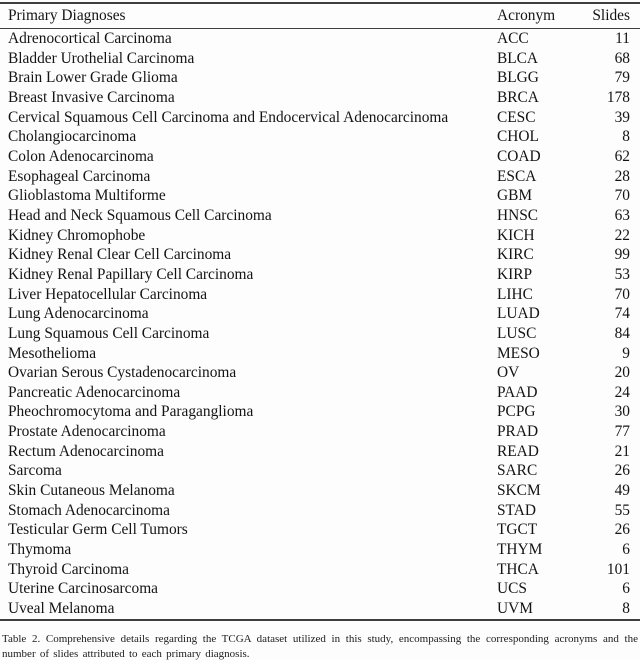 The image size is (640, 660). What do you see at coordinates (93, 78) in the screenshot?
I see `diagnosis-cell: Brain Lower Grade Glioma` at bounding box center [93, 78].